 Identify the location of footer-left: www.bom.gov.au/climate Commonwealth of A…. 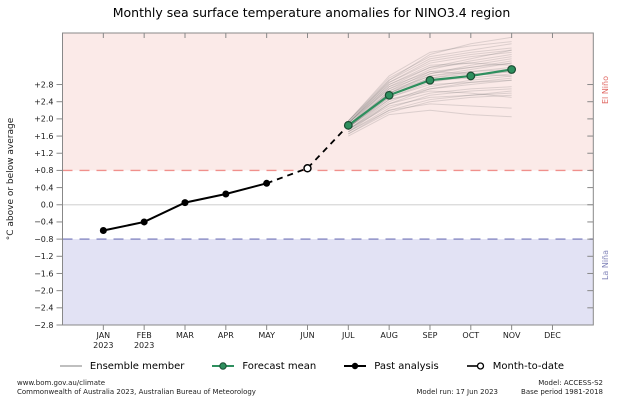
(136, 387).